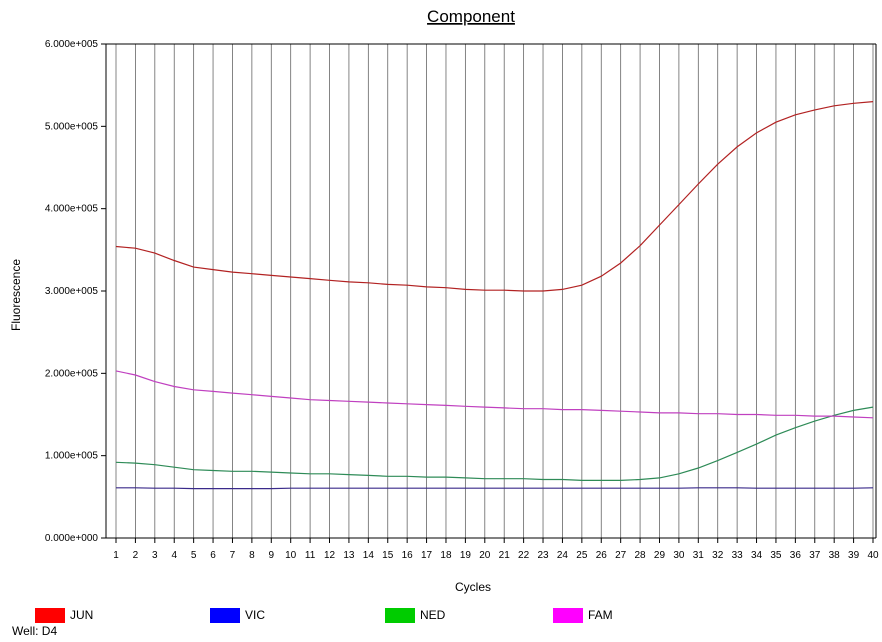 The image size is (882, 642). What do you see at coordinates (582, 555) in the screenshot?
I see `x-tick-label: 25` at bounding box center [582, 555].